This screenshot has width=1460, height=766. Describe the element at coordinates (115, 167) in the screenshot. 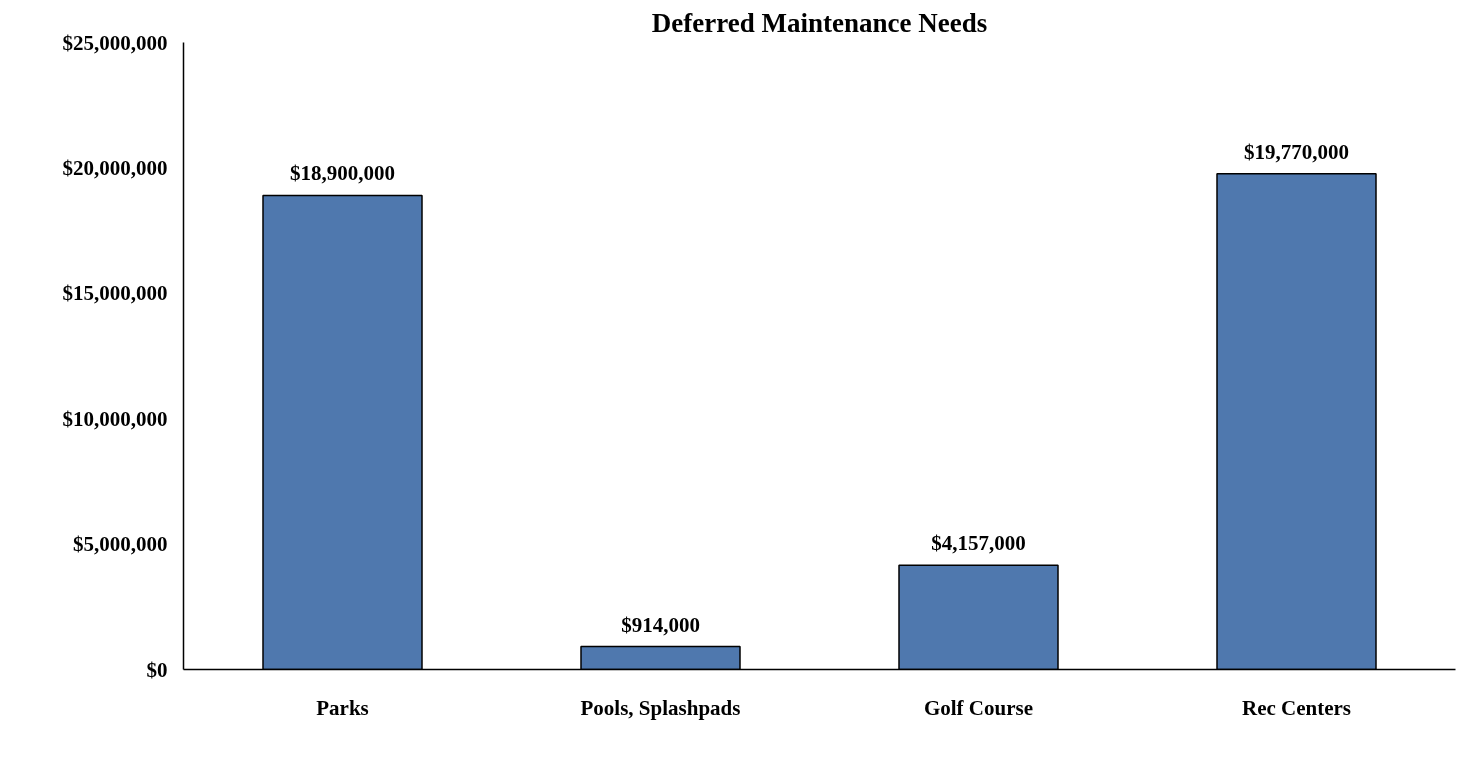

I see `y-tick-label: $20,000,000` at that location.